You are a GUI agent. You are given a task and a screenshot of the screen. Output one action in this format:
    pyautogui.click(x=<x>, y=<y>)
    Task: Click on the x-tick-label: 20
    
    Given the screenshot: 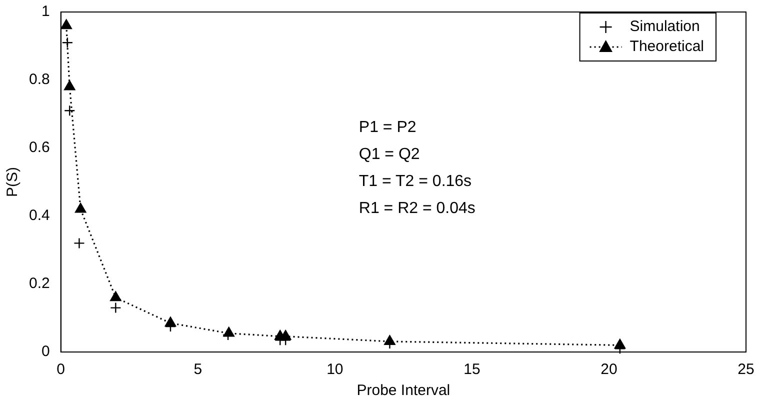 What is the action you would take?
    pyautogui.click(x=609, y=369)
    